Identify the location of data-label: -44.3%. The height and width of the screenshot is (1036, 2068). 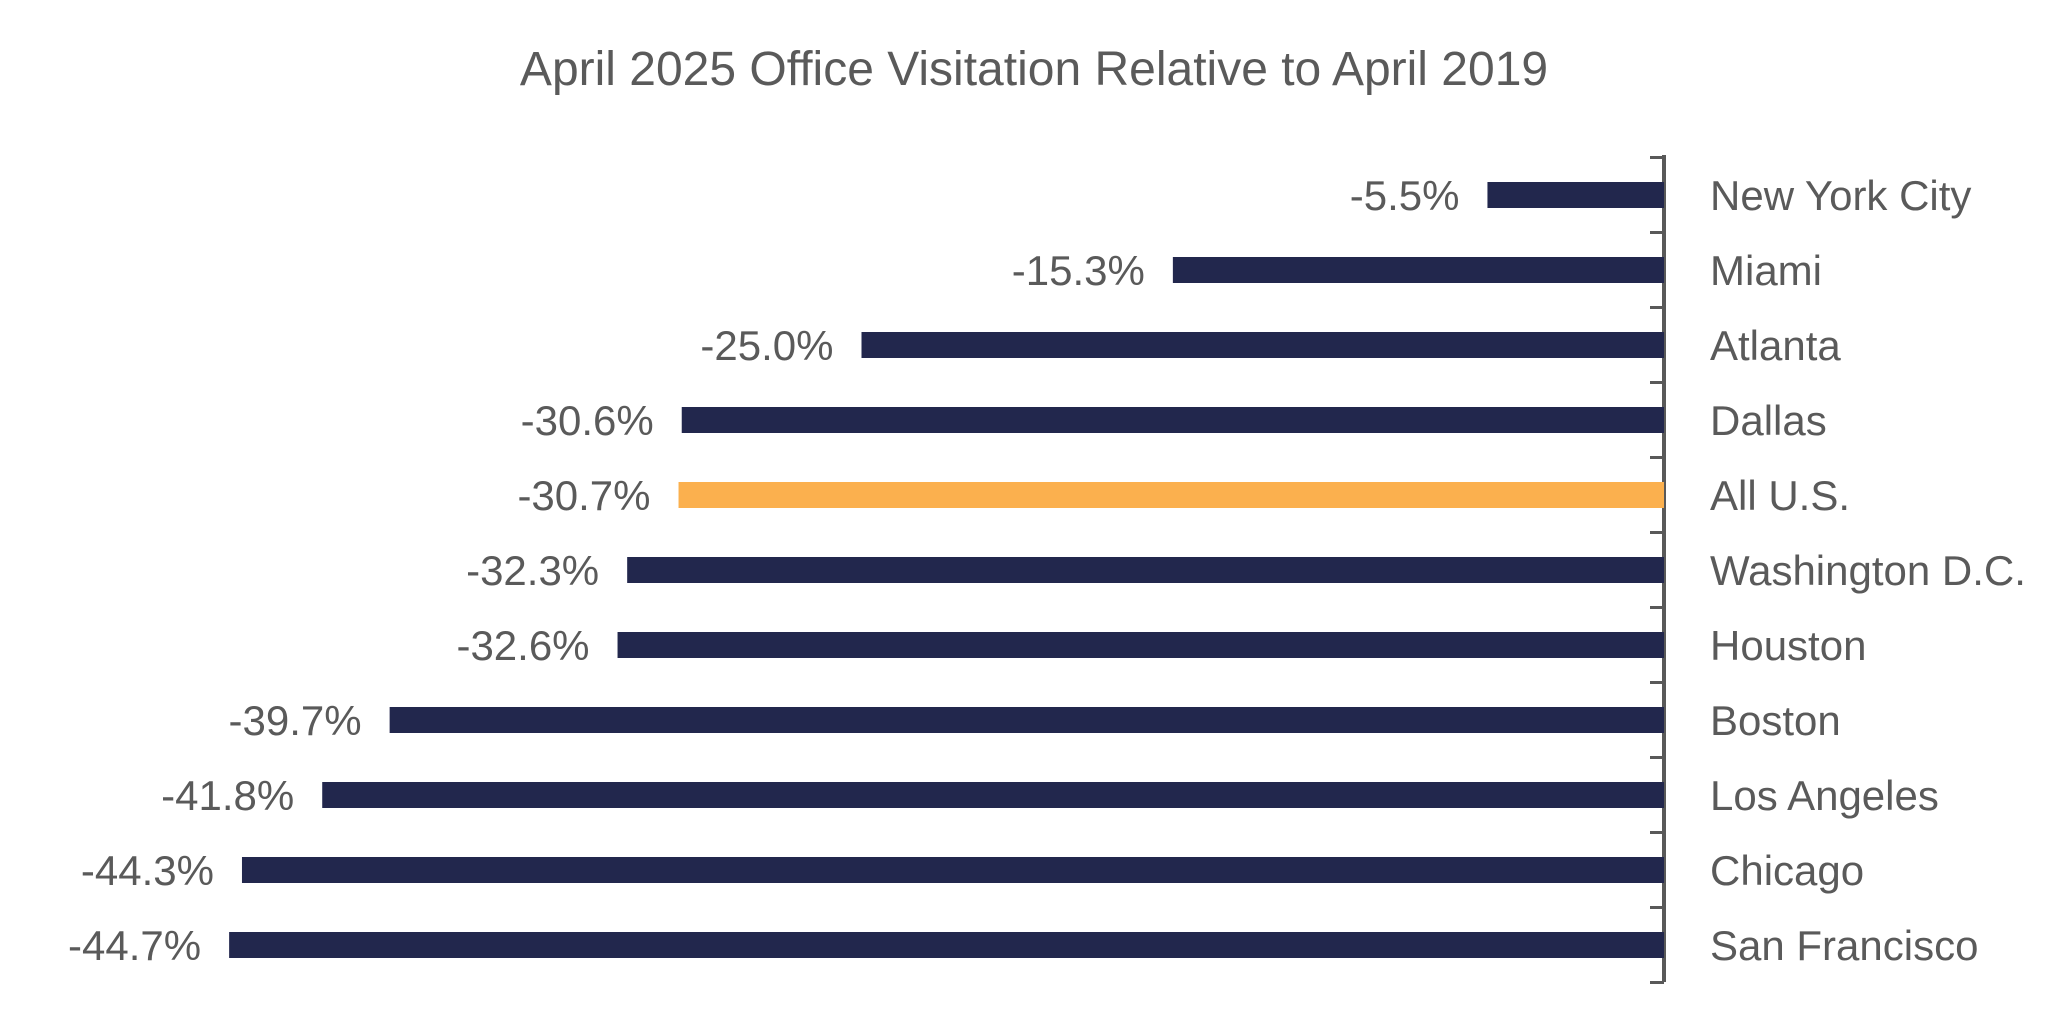
(147, 870).